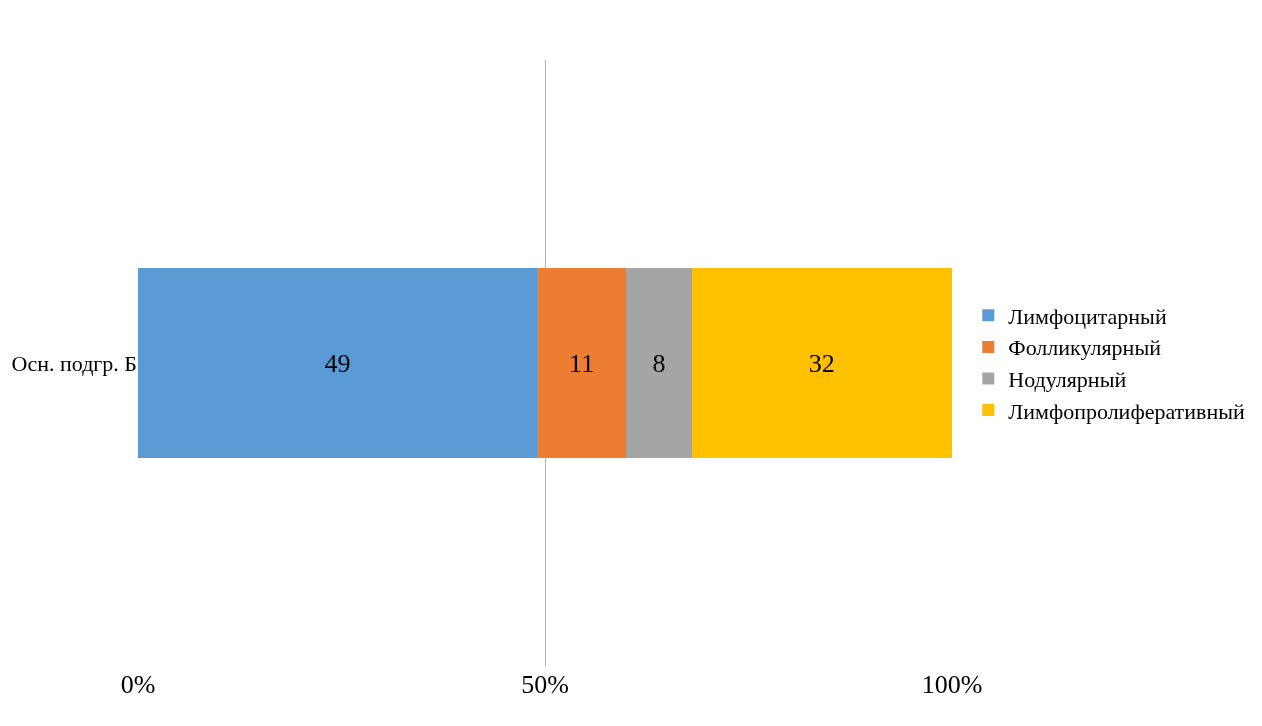  I want to click on data-label: 11, so click(582, 363).